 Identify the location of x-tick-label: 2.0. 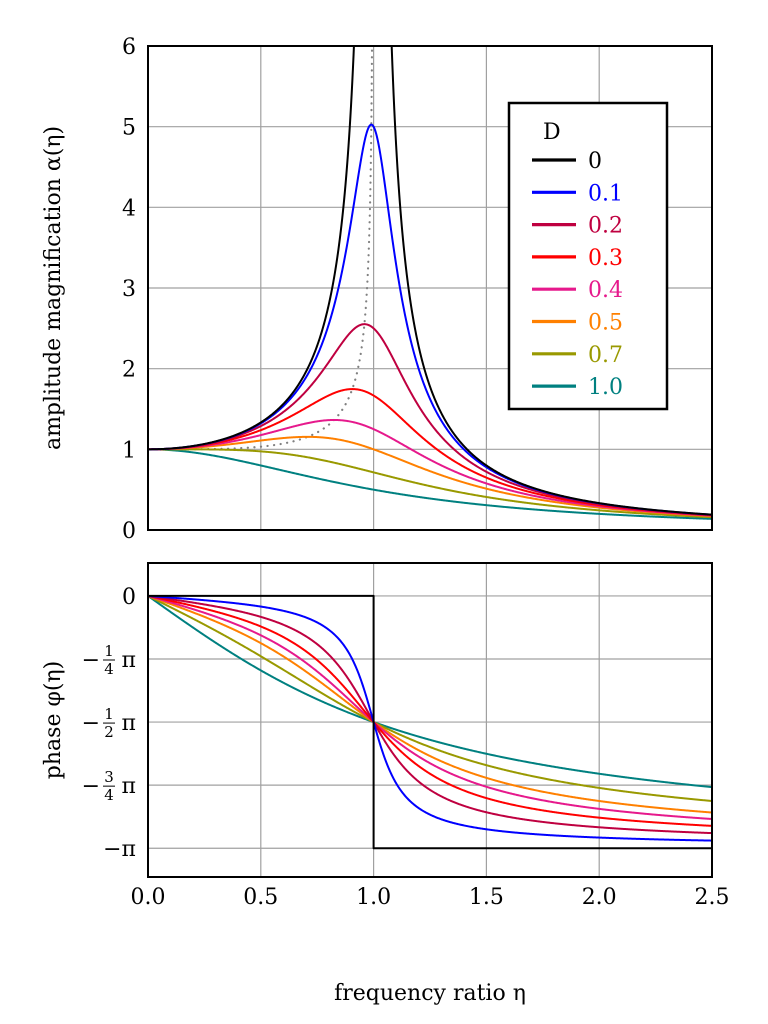
(599, 897).